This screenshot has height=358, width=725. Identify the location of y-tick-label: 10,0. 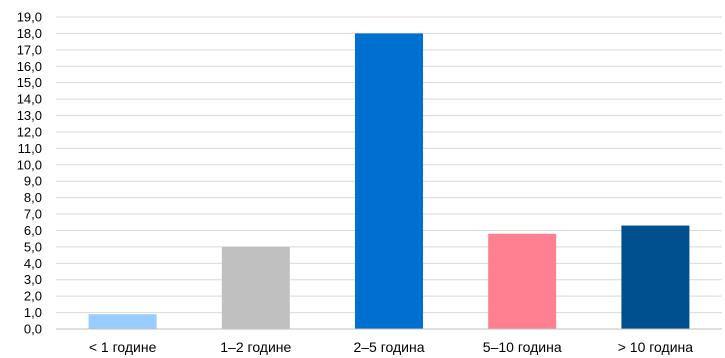
(29, 164).